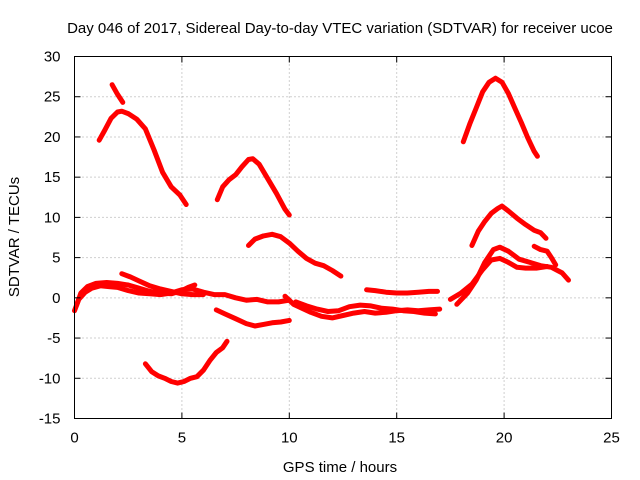  I want to click on y-tick-label: 20, so click(52, 137).